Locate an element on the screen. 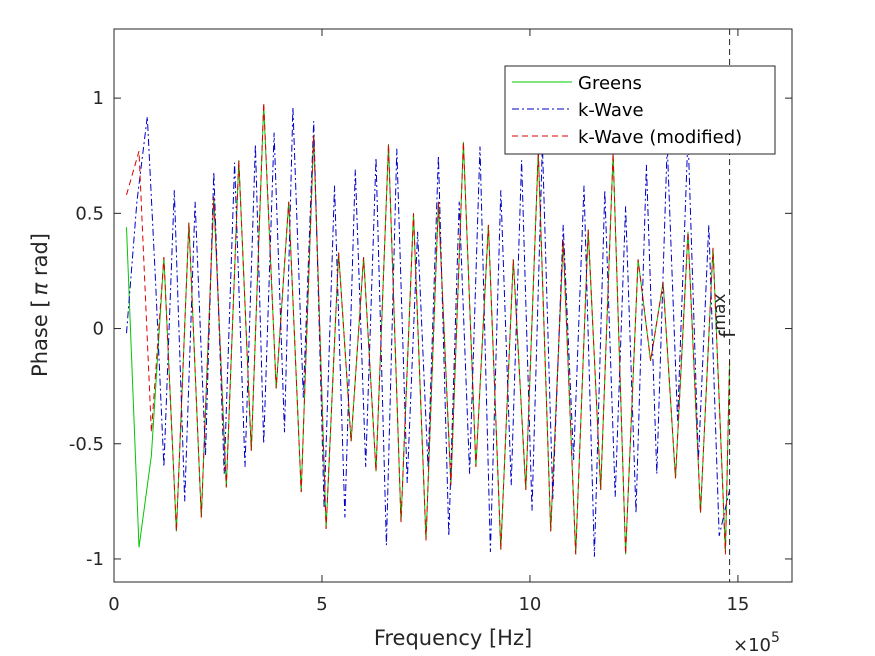 The width and height of the screenshot is (875, 656). x-axis-multiplier: ×10⁵ is located at coordinates (756, 643).